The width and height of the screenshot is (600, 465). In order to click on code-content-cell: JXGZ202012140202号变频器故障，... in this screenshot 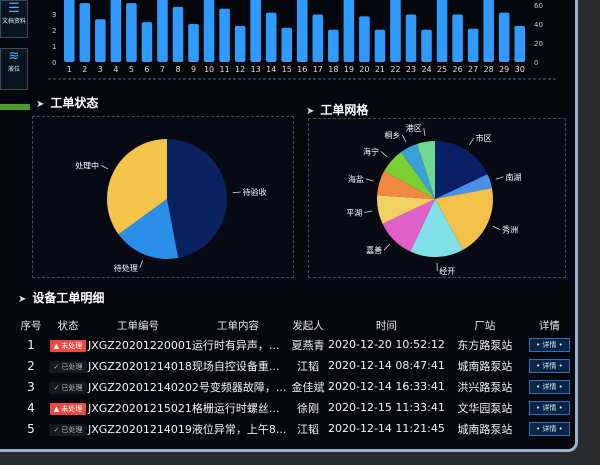, I will do `click(187, 387)`.